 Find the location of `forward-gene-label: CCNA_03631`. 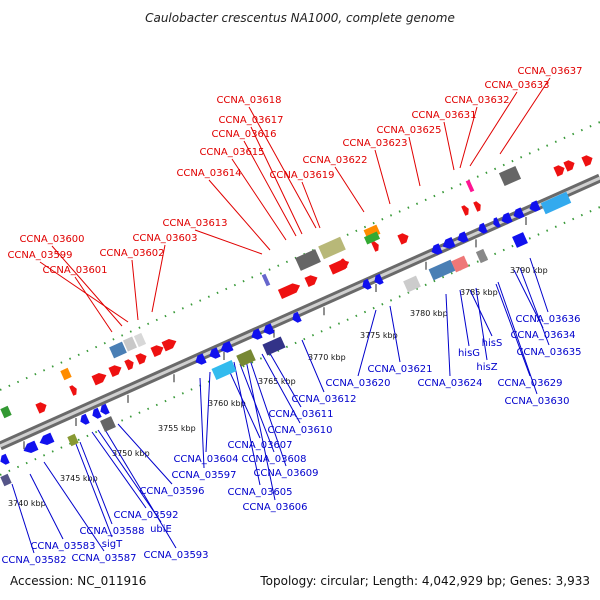

forward-gene-label: CCNA_03631 is located at coordinates (443, 115).